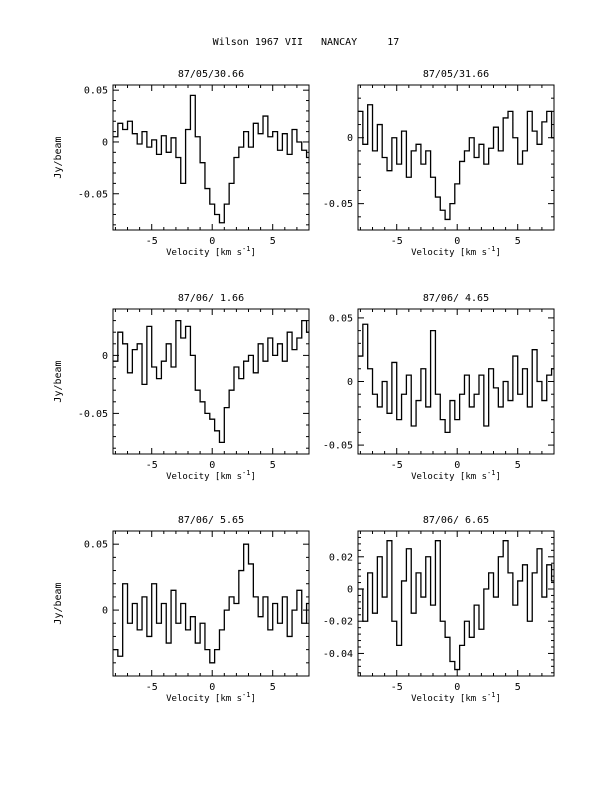 The image size is (612, 792). What do you see at coordinates (306, 42) in the screenshot?
I see `page-title: Wilson 1967 VII NANCAY 17` at bounding box center [306, 42].